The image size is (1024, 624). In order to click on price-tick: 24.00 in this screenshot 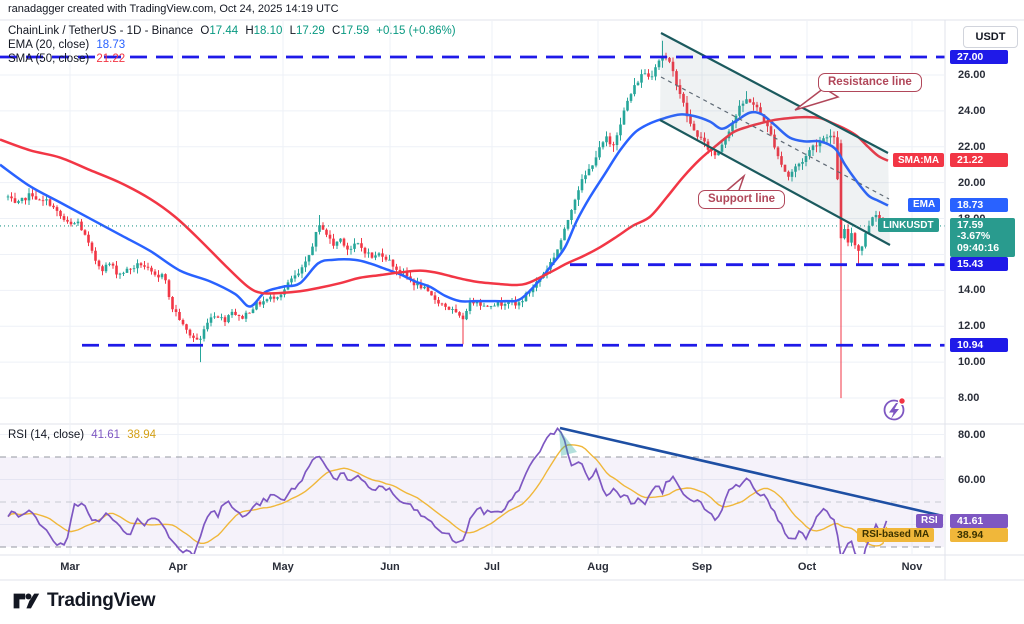, I will do `click(972, 110)`.